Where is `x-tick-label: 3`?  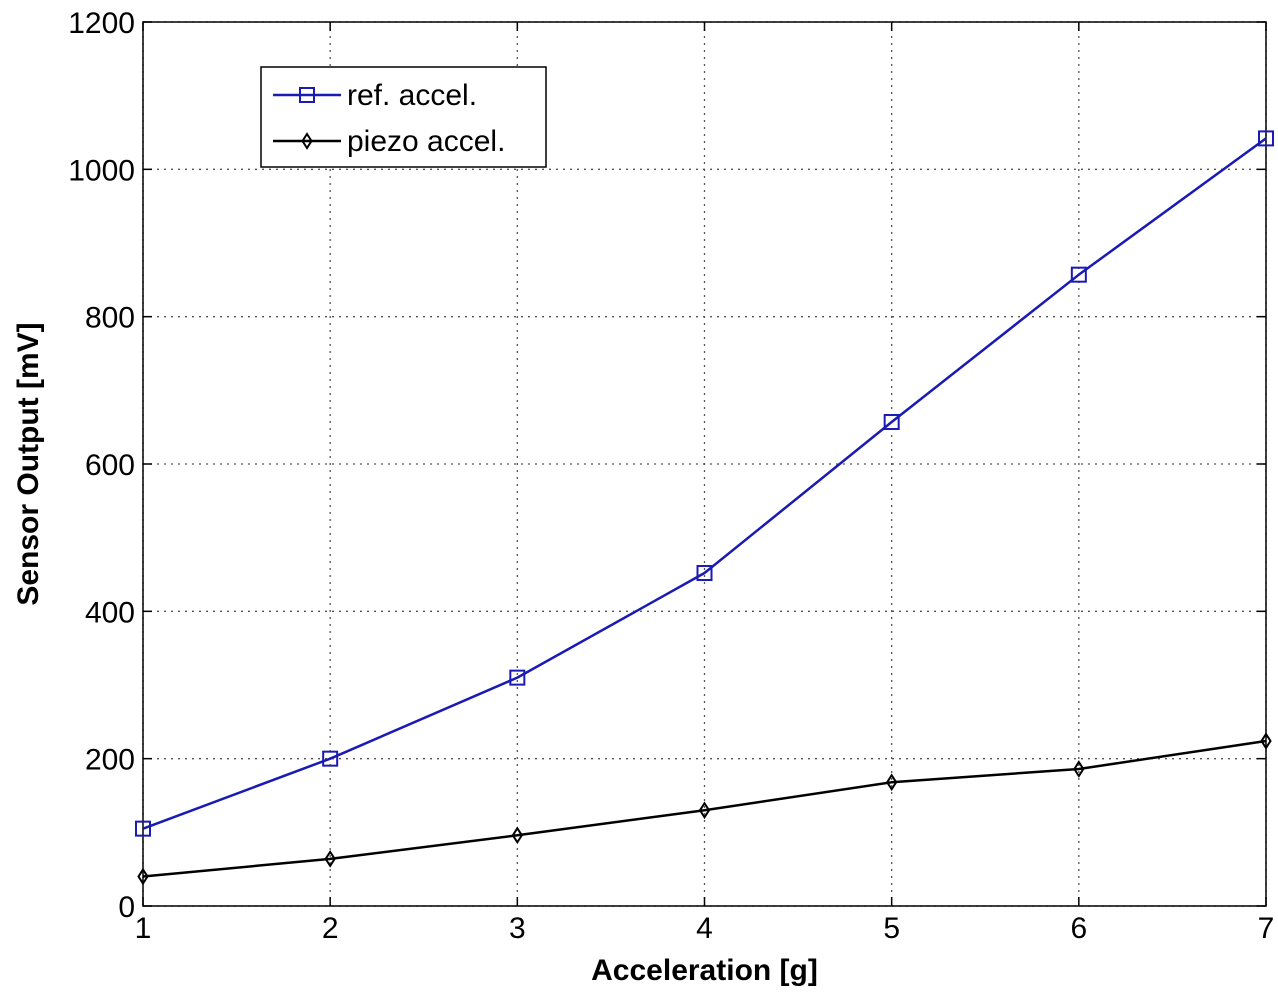 x-tick-label: 3 is located at coordinates (517, 928).